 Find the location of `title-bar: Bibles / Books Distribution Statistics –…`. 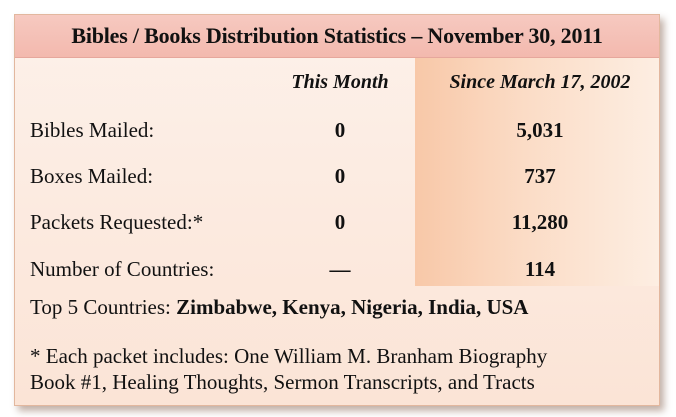

title-bar: Bibles / Books Distribution Statistics –… is located at coordinates (337, 36).